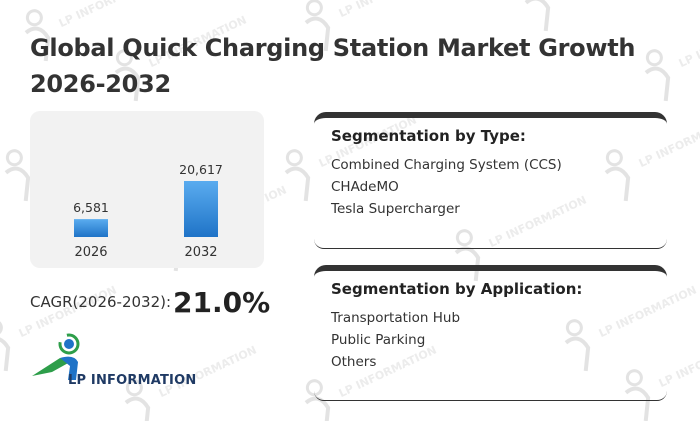 Image resolution: width=700 pixels, height=421 pixels. Describe the element at coordinates (587, 18) in the screenshot. I see `watermark: LP INFORMATION` at that location.